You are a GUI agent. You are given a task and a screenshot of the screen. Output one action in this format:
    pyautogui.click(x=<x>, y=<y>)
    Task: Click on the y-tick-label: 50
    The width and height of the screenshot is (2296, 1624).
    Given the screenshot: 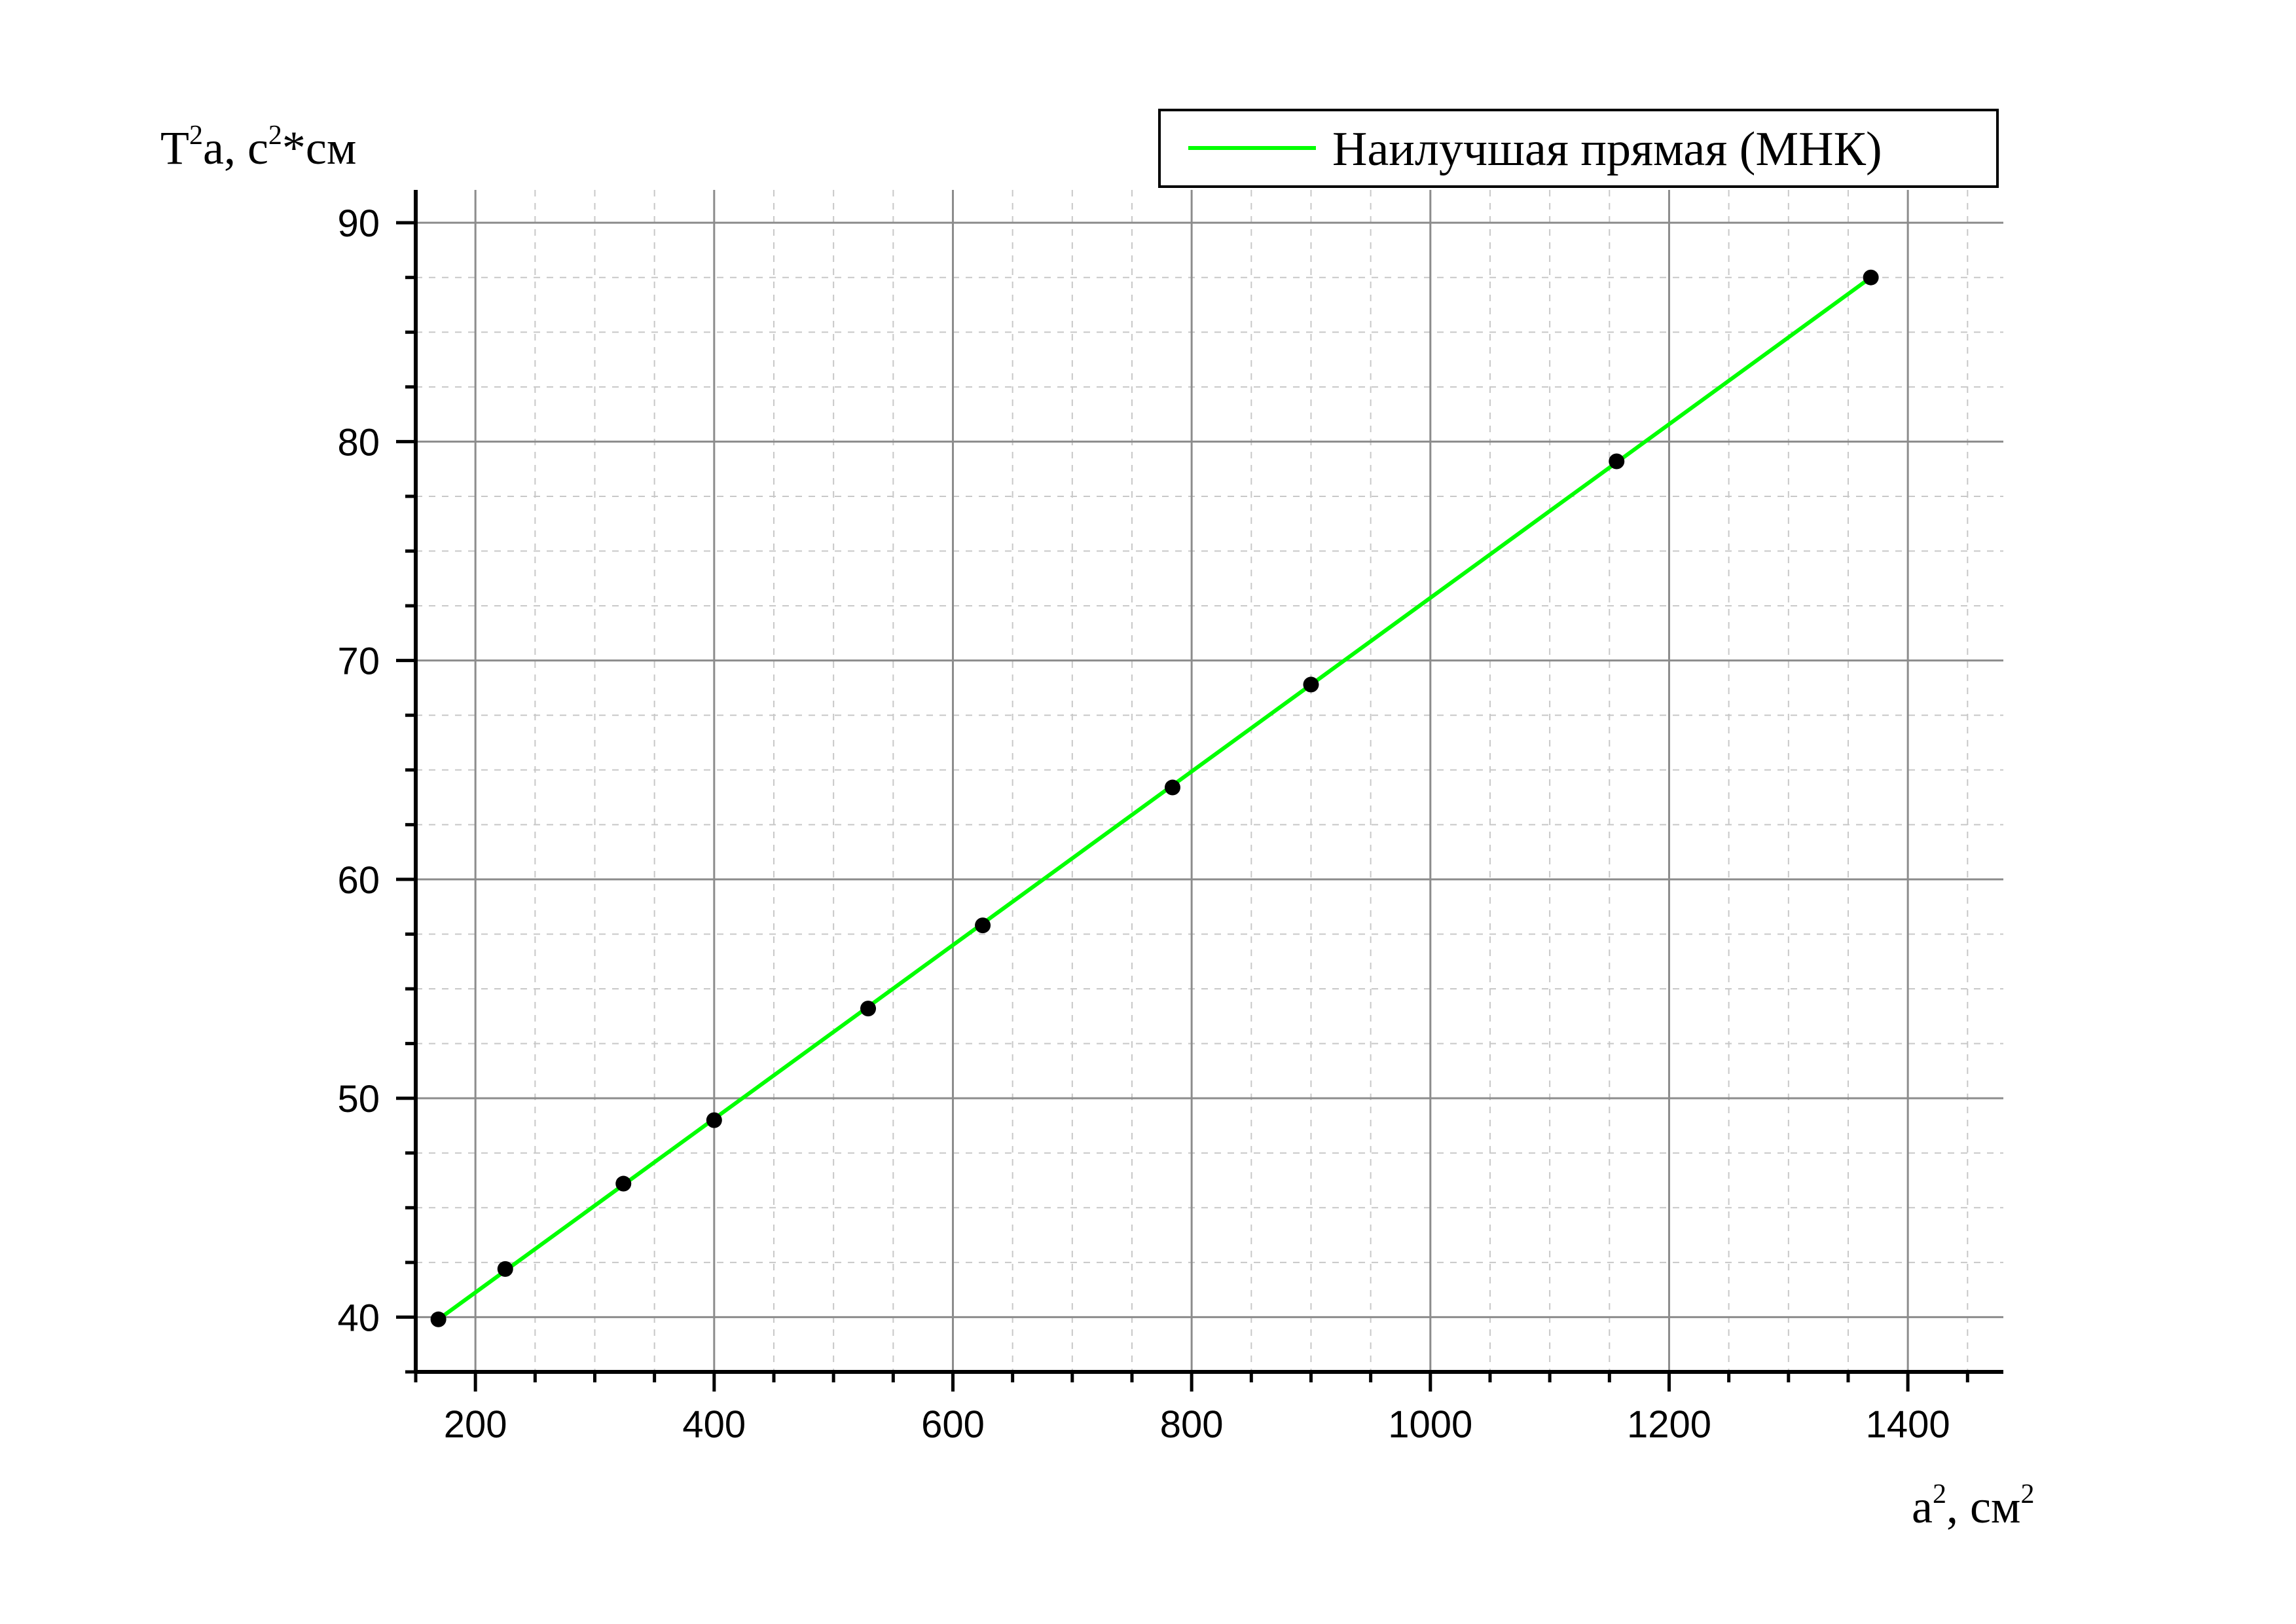 What is the action you would take?
    pyautogui.click(x=358, y=1099)
    